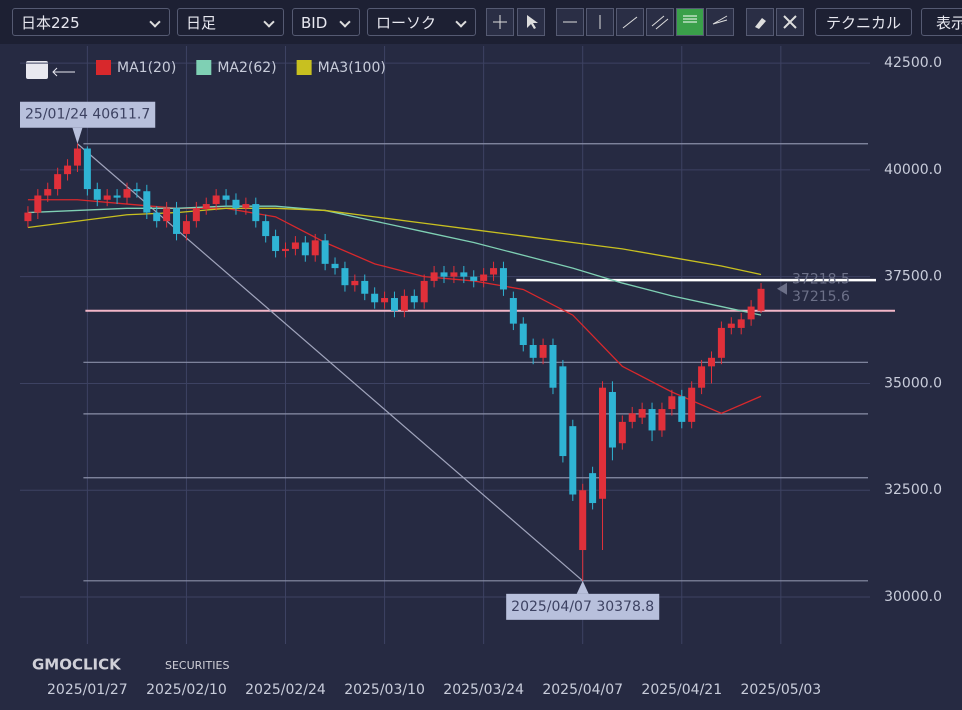  I want to click on x-tick-label: 2025/02/24, so click(285, 690).